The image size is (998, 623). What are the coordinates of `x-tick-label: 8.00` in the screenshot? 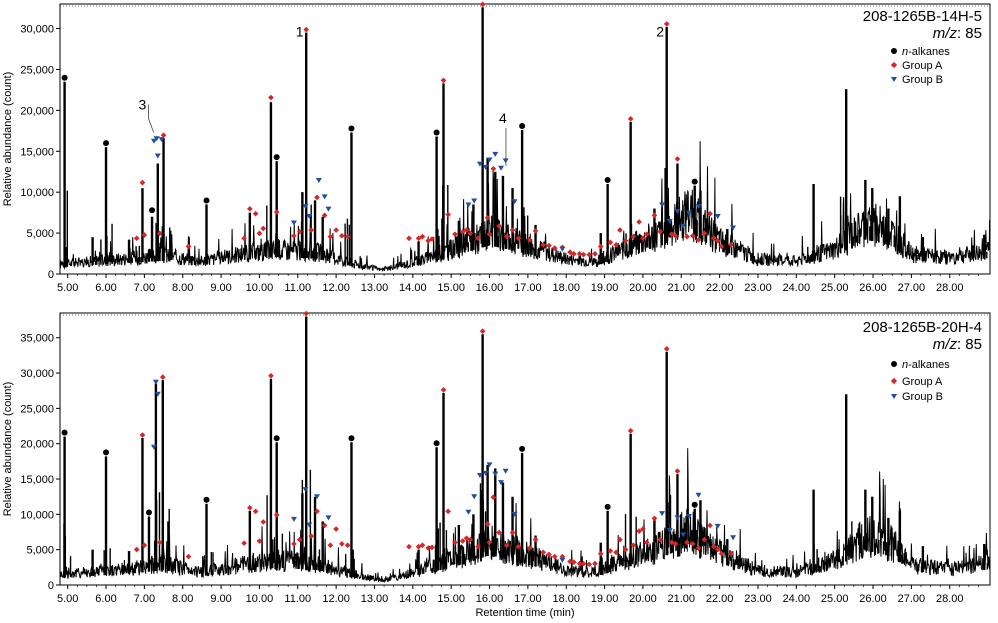 It's located at (182, 599).